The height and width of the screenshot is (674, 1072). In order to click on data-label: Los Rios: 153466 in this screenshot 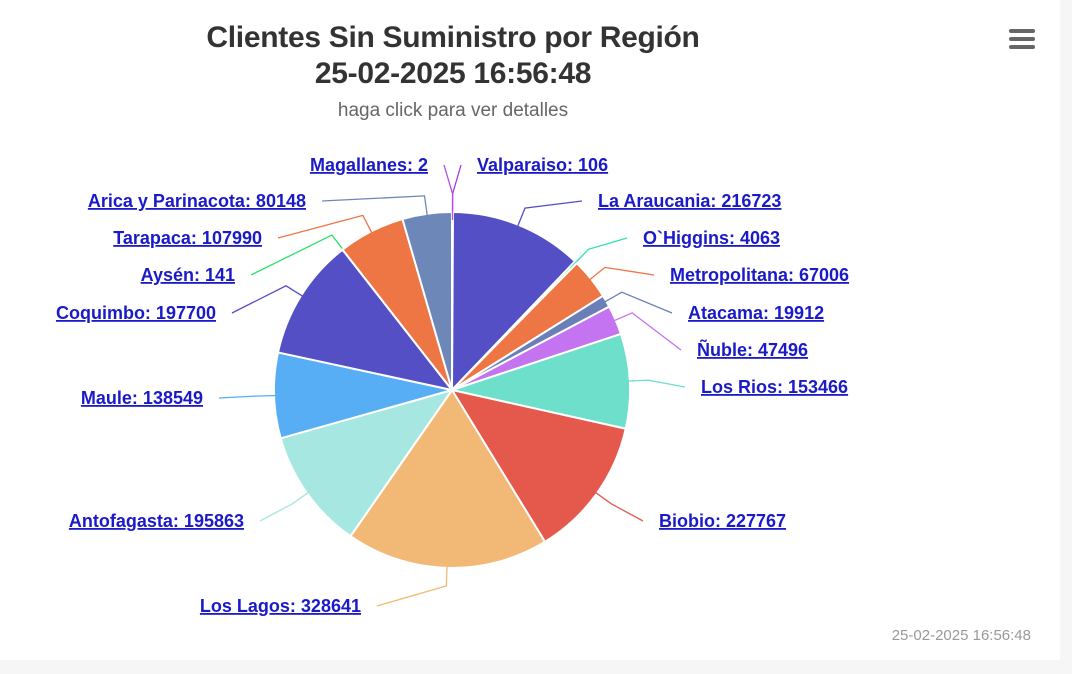, I will do `click(774, 387)`.